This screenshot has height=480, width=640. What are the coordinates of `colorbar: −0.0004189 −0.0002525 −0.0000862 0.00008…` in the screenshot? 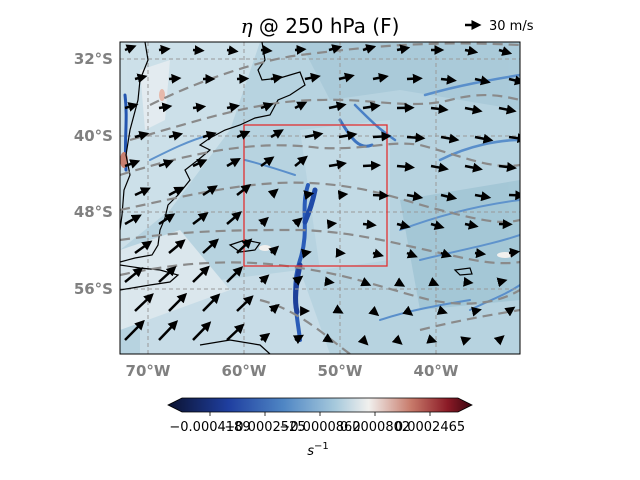 It's located at (320, 428).